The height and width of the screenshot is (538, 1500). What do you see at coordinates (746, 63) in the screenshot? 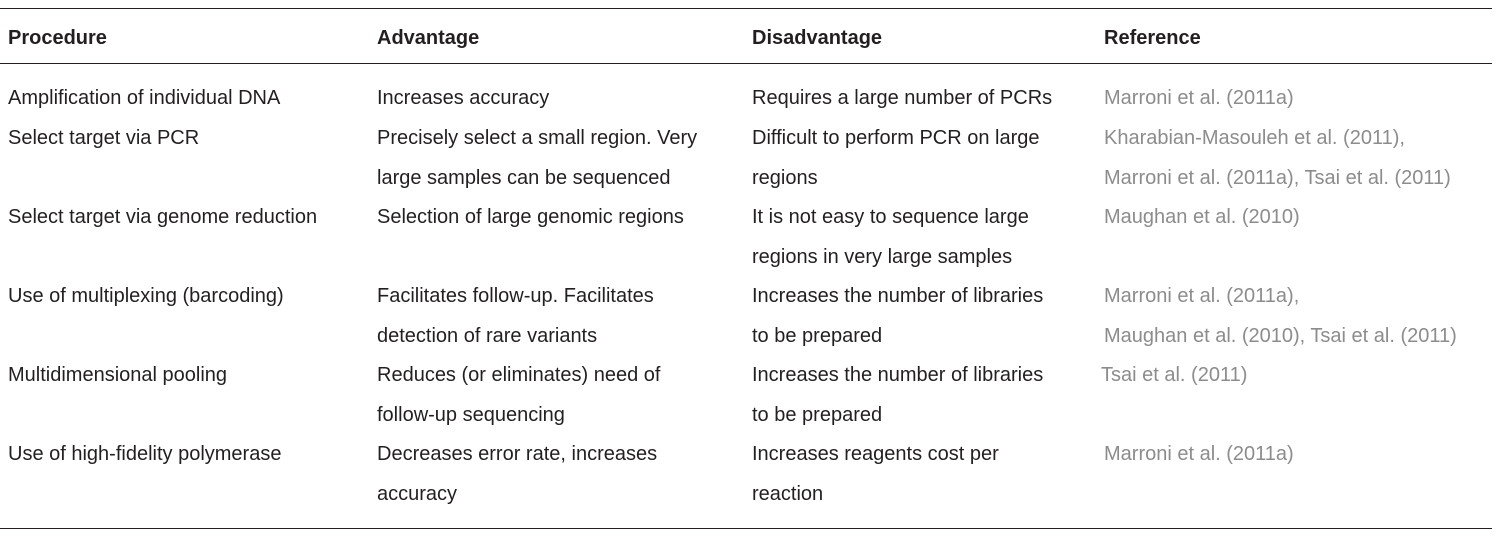
I see `header-rule` at bounding box center [746, 63].